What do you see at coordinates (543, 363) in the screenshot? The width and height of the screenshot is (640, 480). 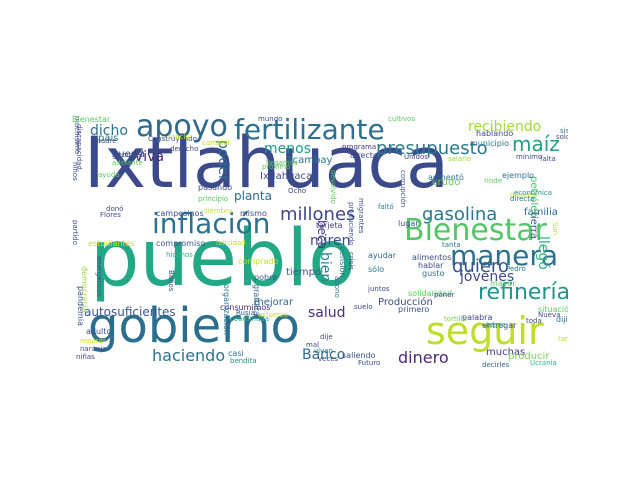 I see `cloud-word: Ucrania` at bounding box center [543, 363].